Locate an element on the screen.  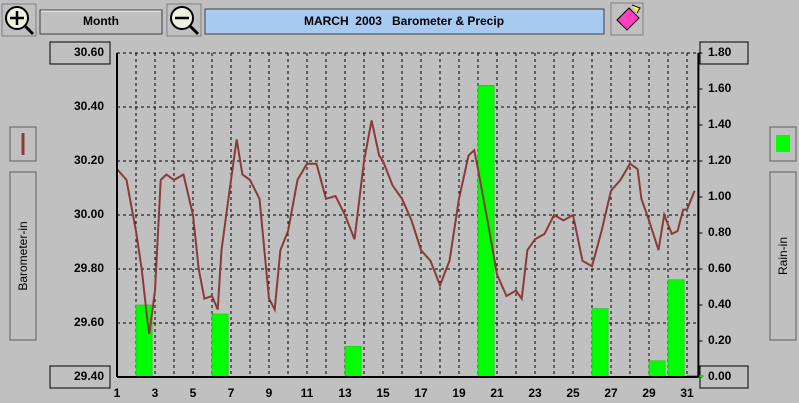
y-tick-label: 30.00 is located at coordinates (89, 214).